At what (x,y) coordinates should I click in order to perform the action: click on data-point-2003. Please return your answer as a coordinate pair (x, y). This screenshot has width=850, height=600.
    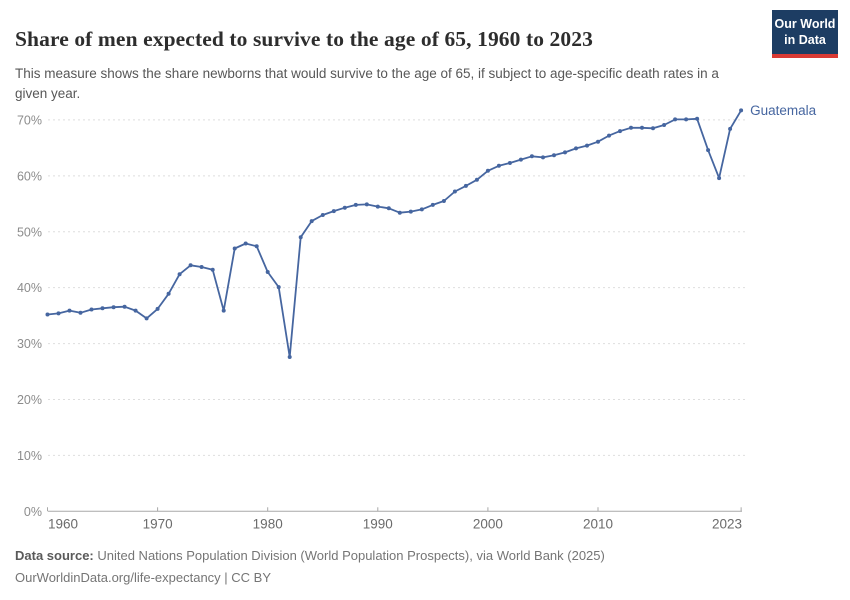
    Looking at the image, I should click on (520, 159).